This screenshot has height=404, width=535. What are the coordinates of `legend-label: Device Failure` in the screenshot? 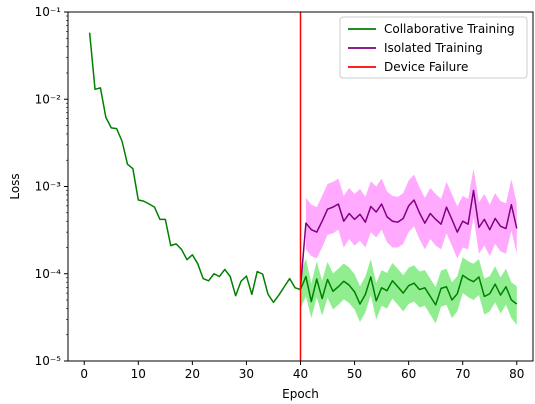 It's located at (426, 67).